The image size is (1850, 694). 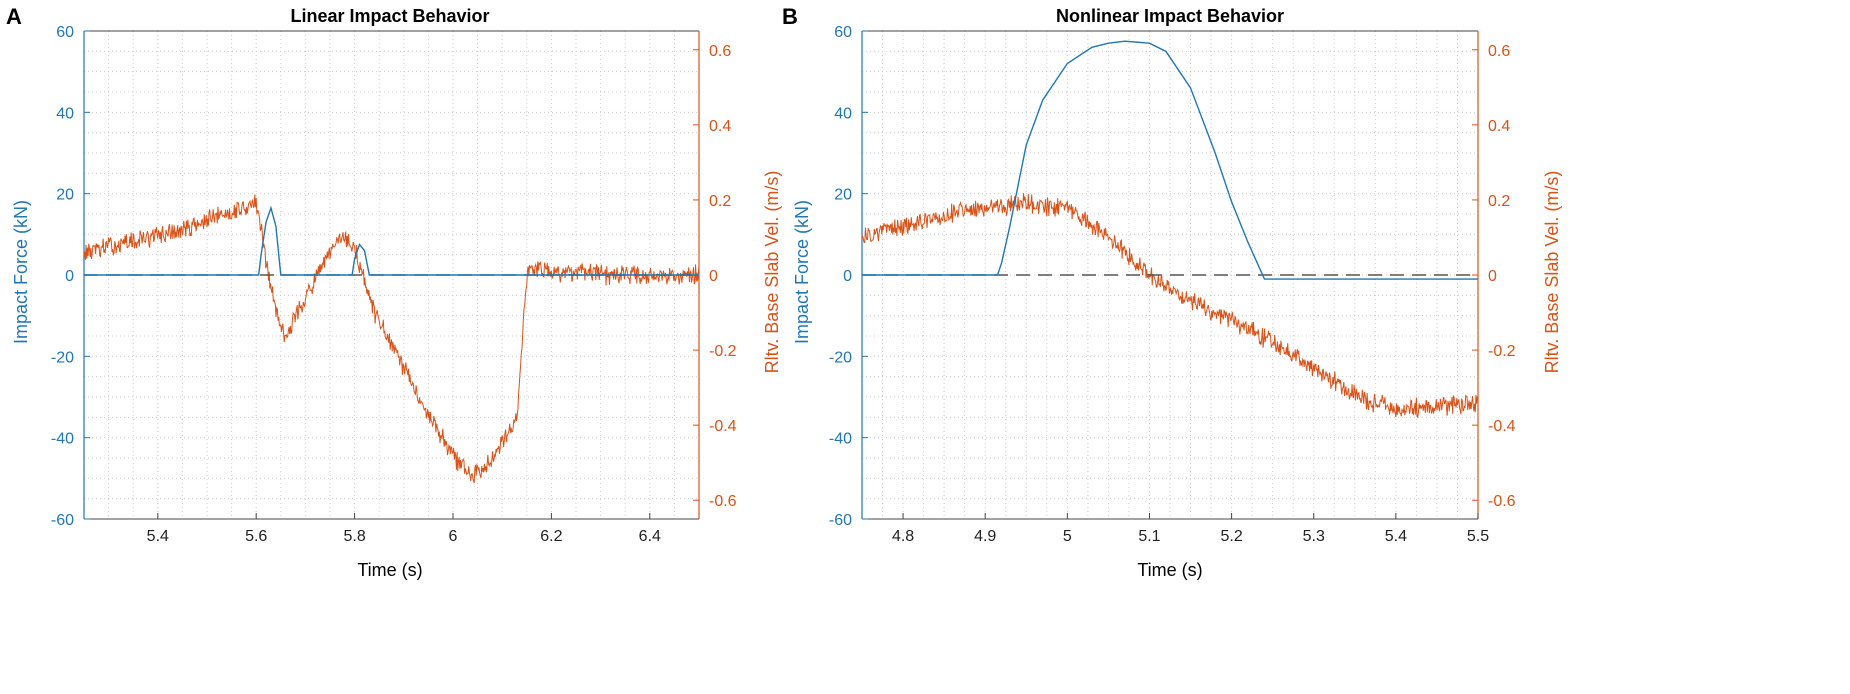 What do you see at coordinates (843, 113) in the screenshot?
I see `panel-b-ytick-left-label: 40` at bounding box center [843, 113].